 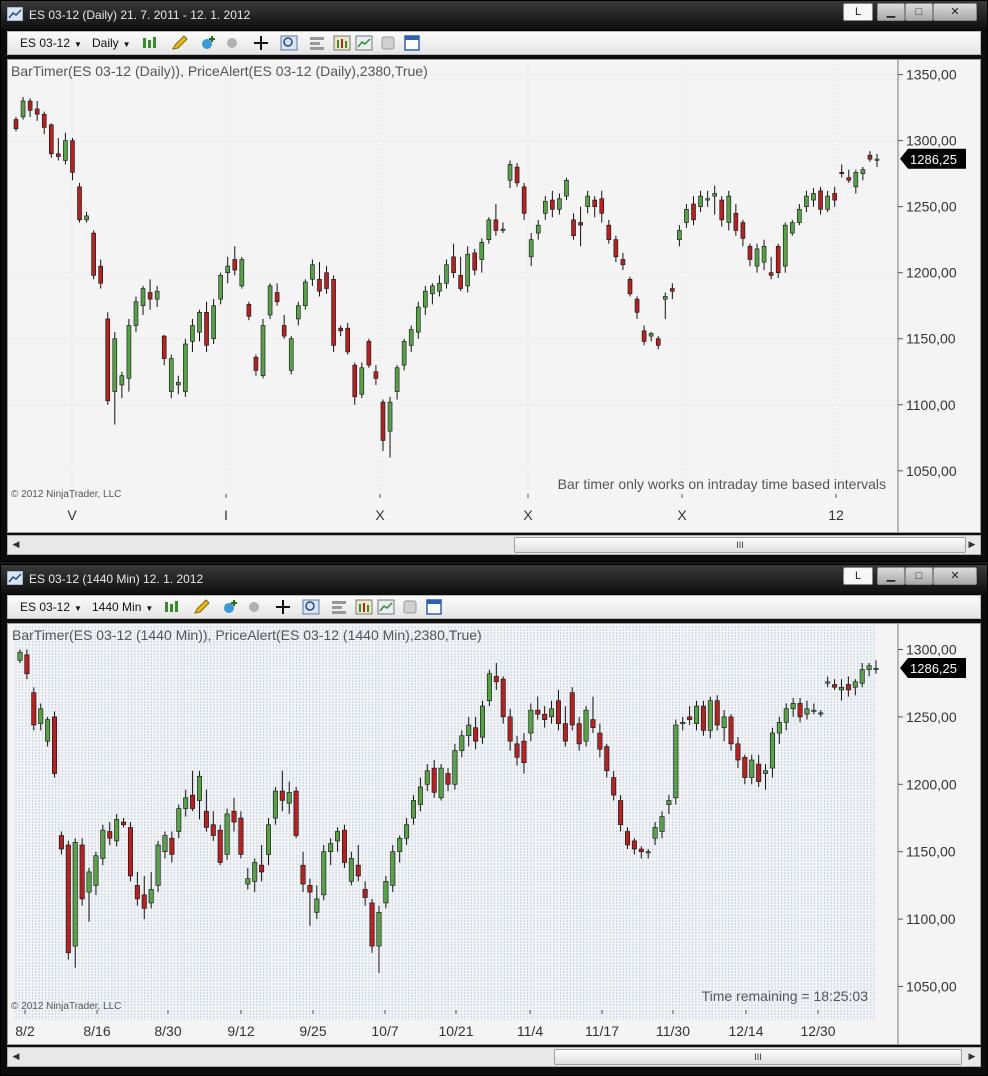 What do you see at coordinates (111, 43) in the screenshot?
I see `interval-selector: Daily ▼` at bounding box center [111, 43].